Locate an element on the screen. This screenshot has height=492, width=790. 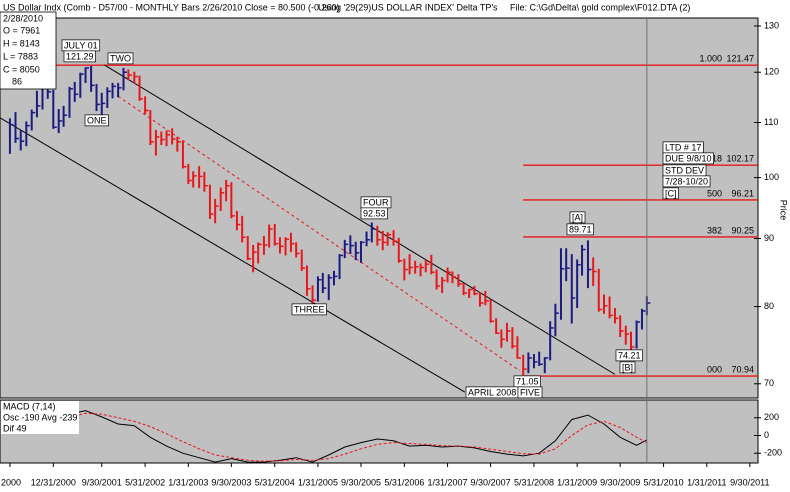
annotation: FIVE is located at coordinates (530, 392).